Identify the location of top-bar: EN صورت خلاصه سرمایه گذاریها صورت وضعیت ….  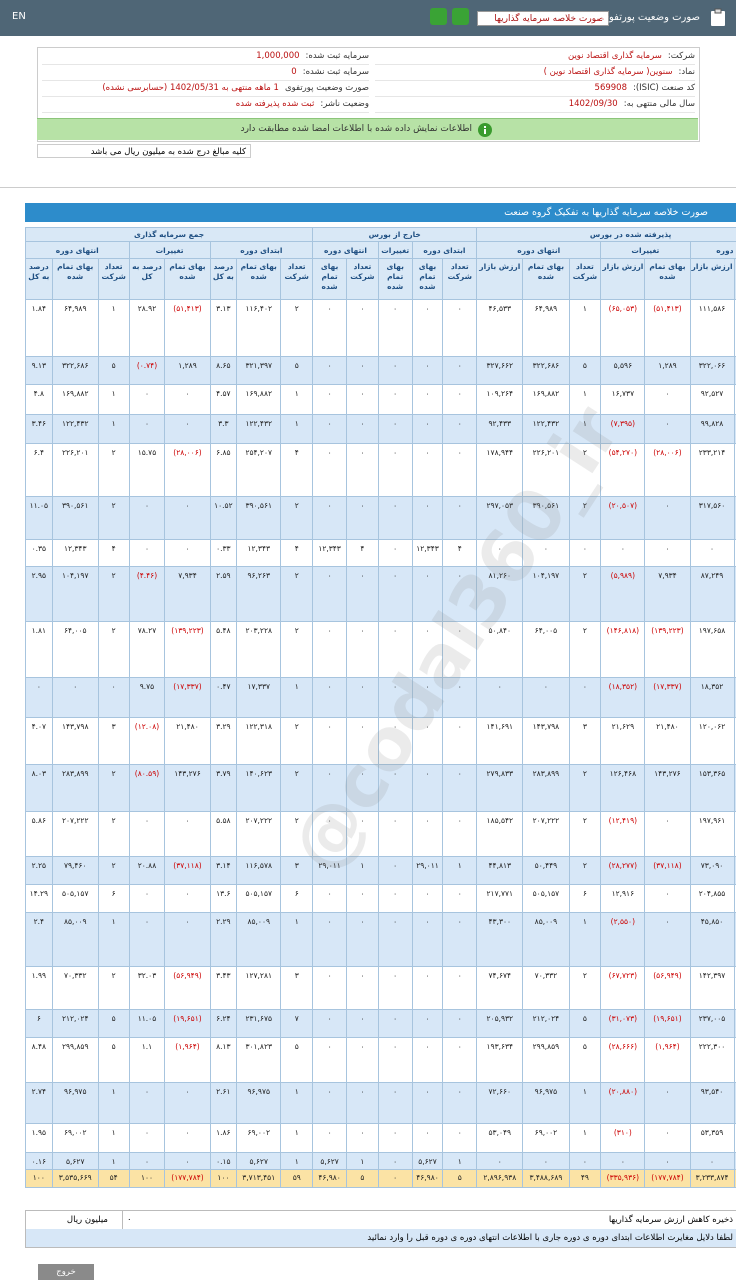
(368, 18).